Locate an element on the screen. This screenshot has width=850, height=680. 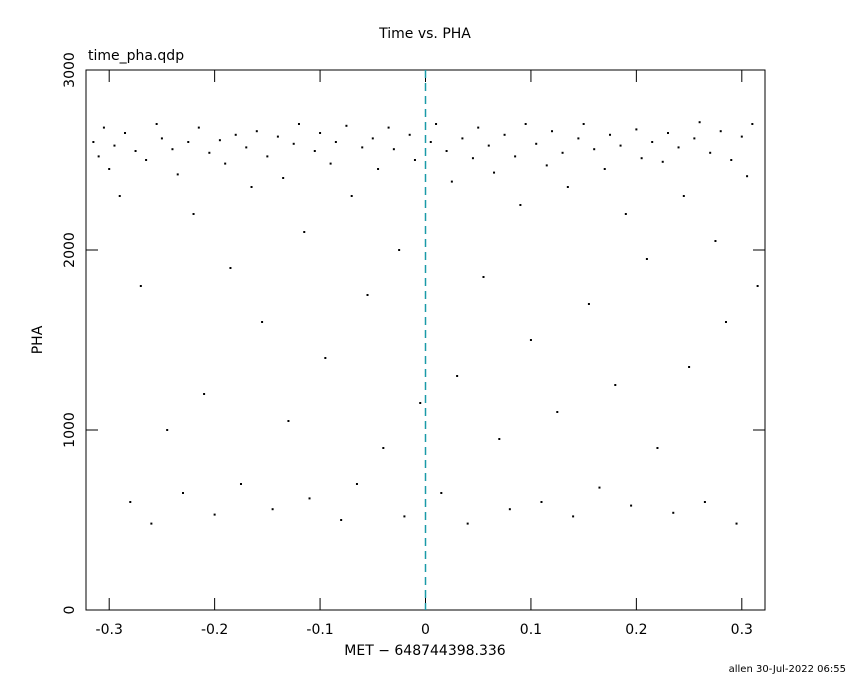
chart-subtitle: time_pha.qdp is located at coordinates (136, 56).